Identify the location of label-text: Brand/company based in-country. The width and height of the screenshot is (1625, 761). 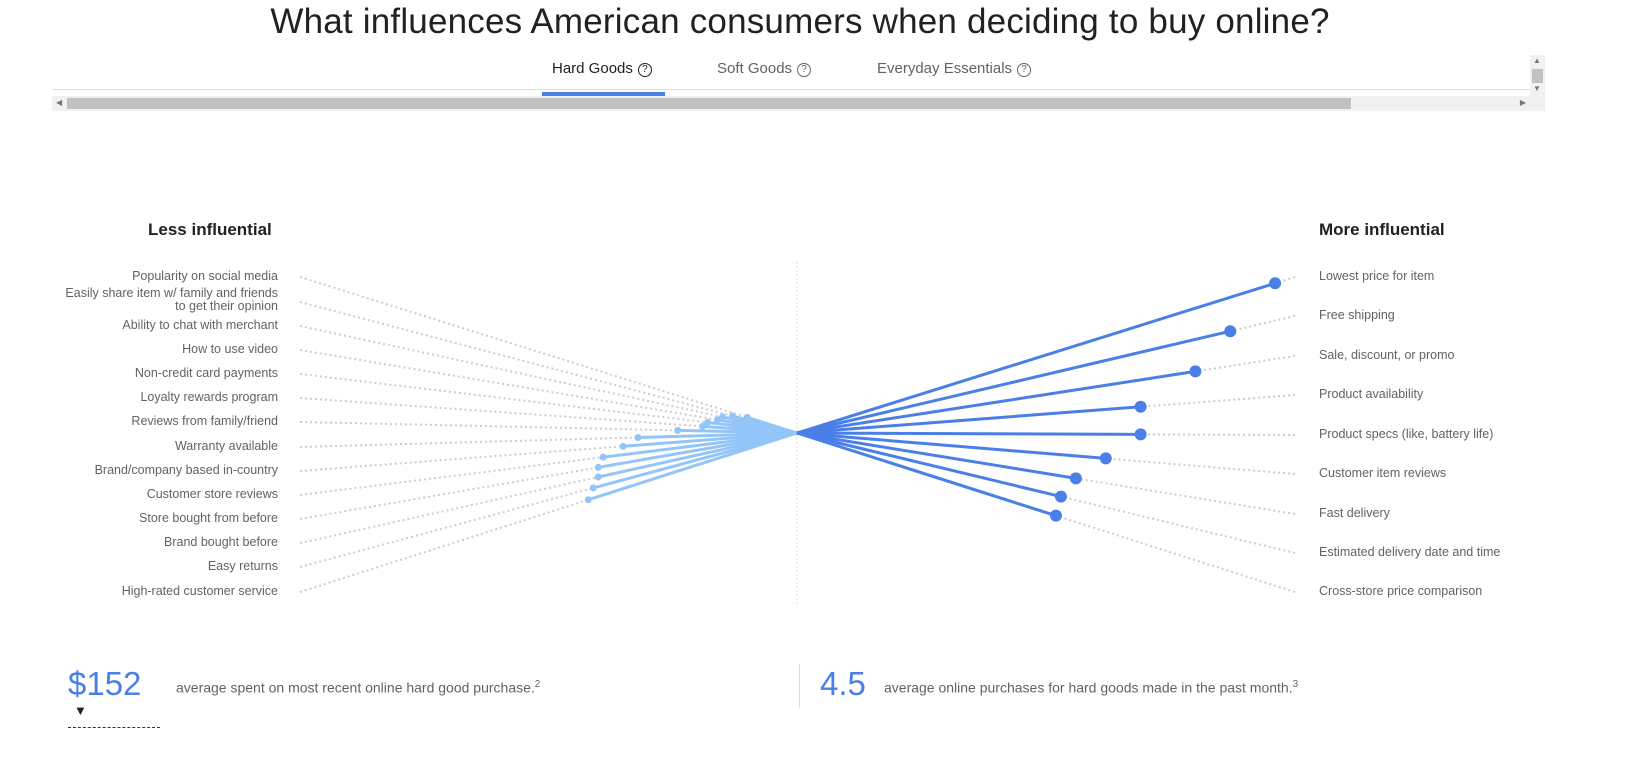
(186, 470).